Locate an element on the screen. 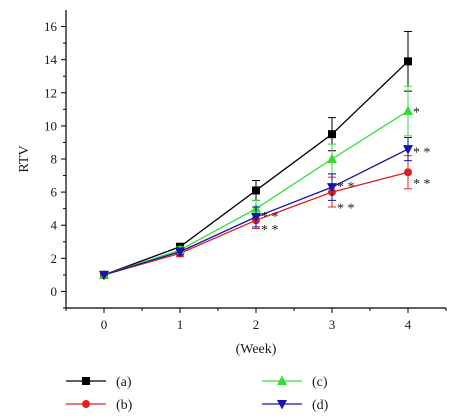 This screenshot has height=420, width=474. y-tick-label: 10 is located at coordinates (50, 125).